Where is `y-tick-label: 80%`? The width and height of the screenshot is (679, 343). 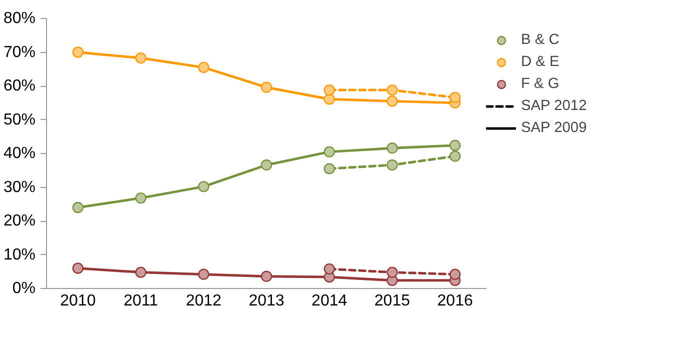
y-tick-label: 80% is located at coordinates (19, 18).